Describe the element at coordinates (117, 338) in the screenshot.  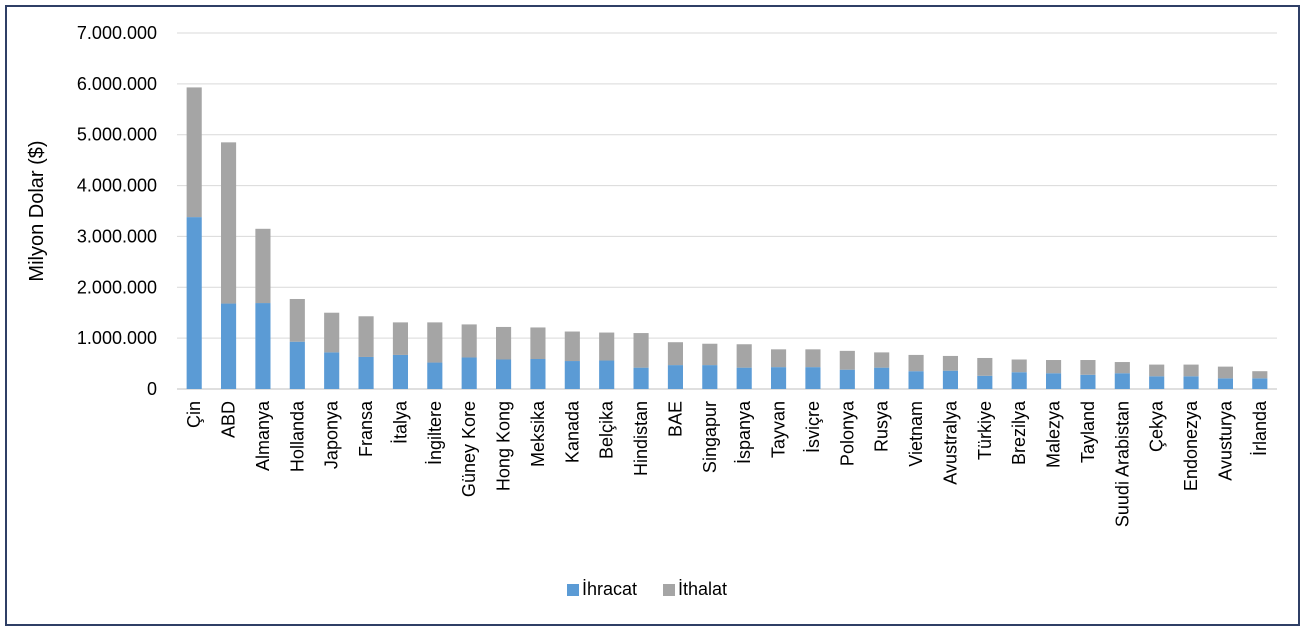
I see `y-tick-label: 1.000.000` at that location.